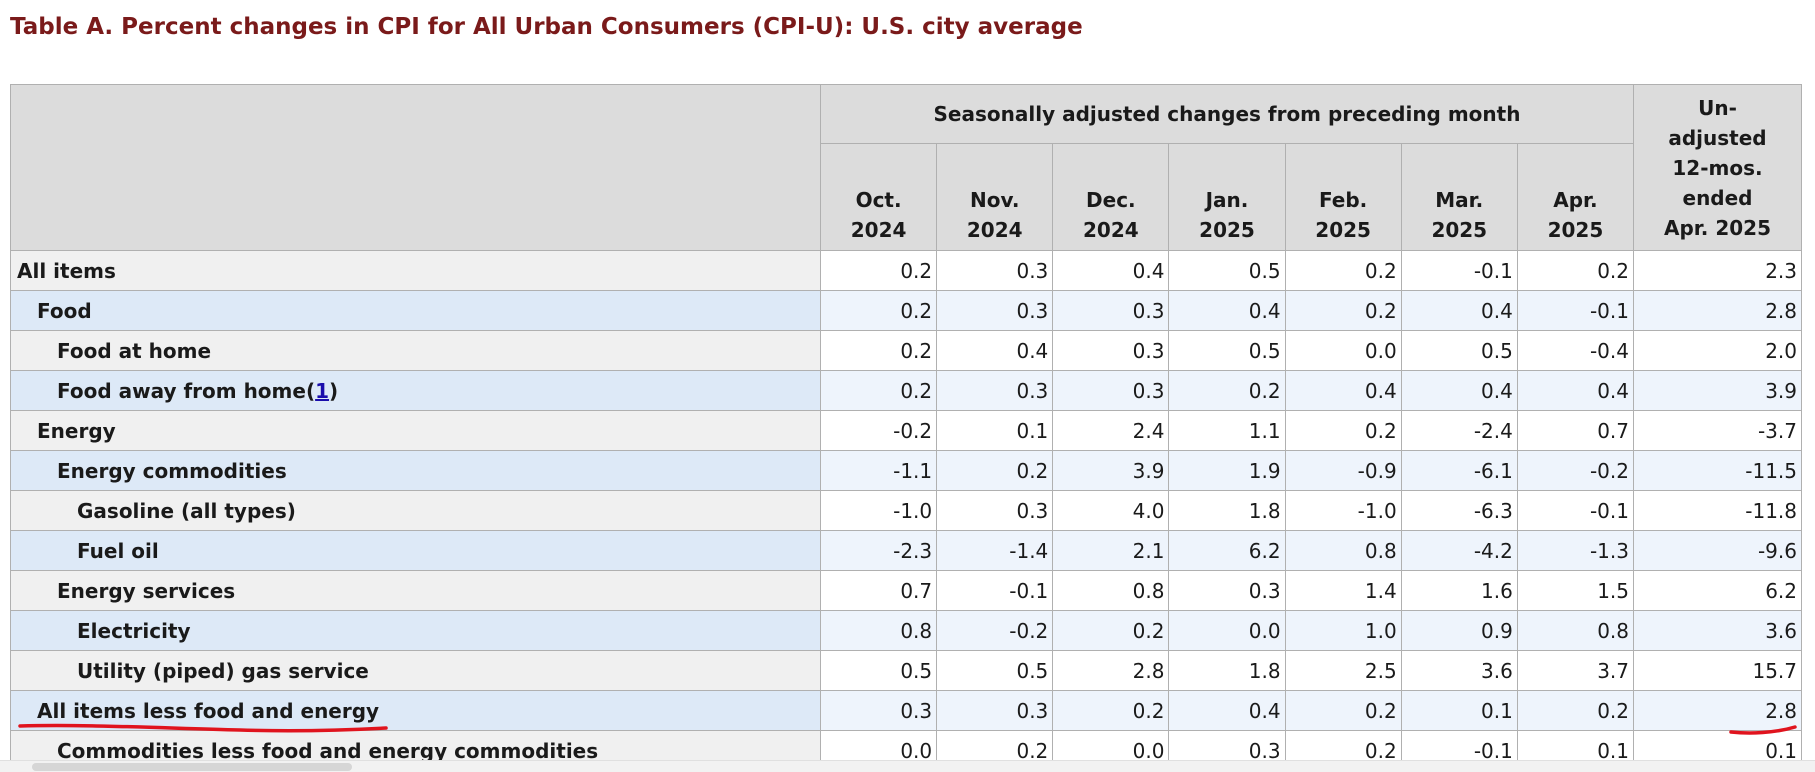 The image size is (1815, 772). Describe the element at coordinates (415, 310) in the screenshot. I see `row-label-cell: Food` at that location.